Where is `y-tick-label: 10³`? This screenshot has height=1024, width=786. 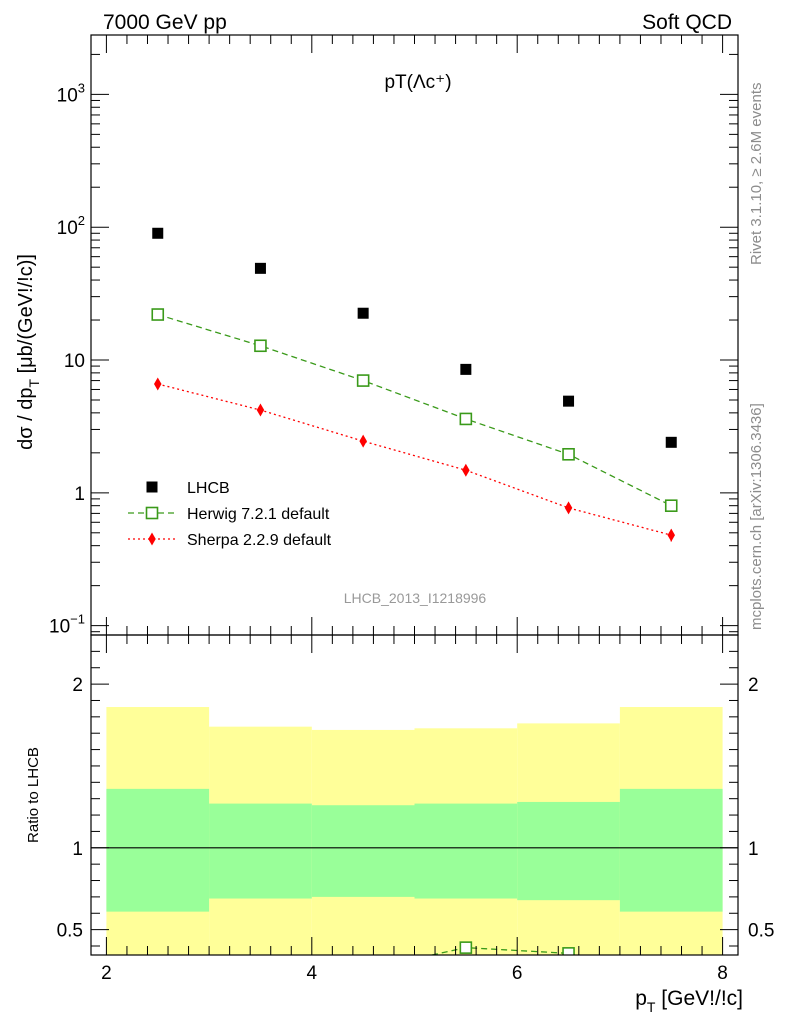 y-tick-label: 10³ is located at coordinates (71, 93).